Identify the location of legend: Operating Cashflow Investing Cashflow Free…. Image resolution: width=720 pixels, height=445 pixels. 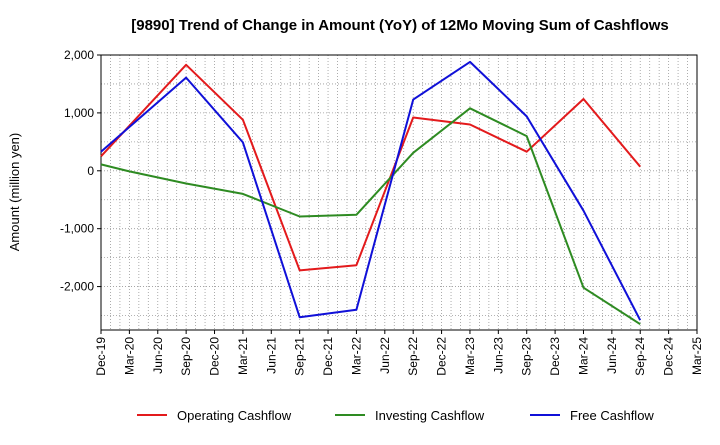
(395, 415).